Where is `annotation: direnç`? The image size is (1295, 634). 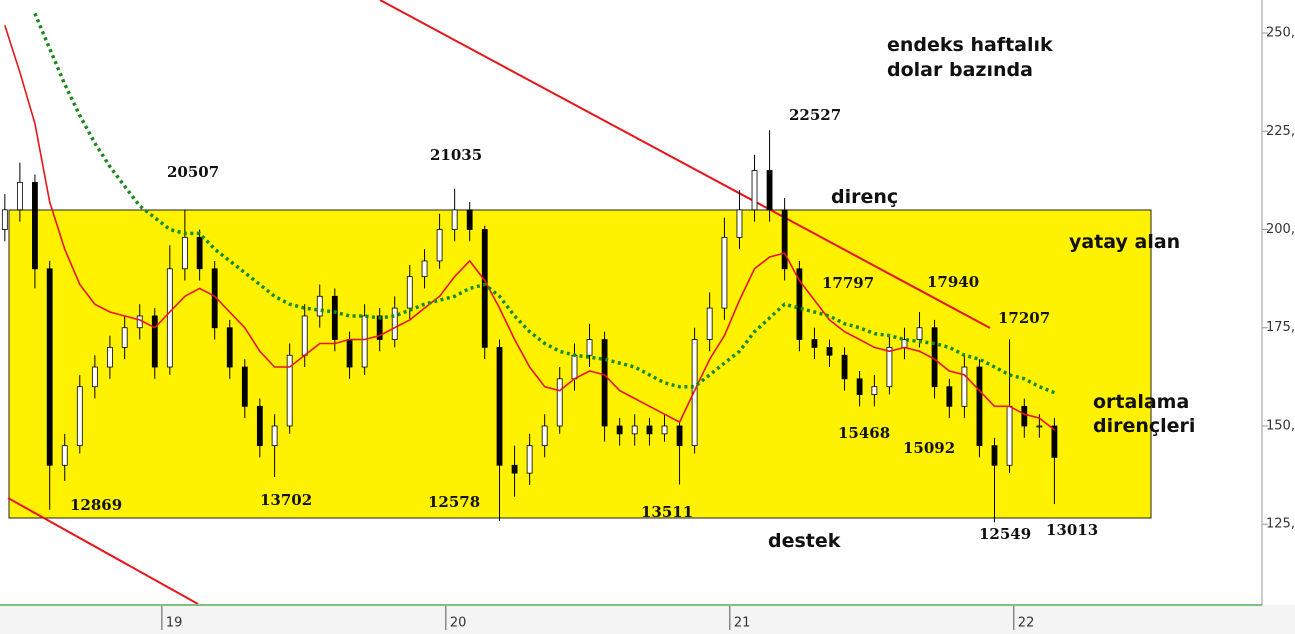
annotation: direnç is located at coordinates (864, 197).